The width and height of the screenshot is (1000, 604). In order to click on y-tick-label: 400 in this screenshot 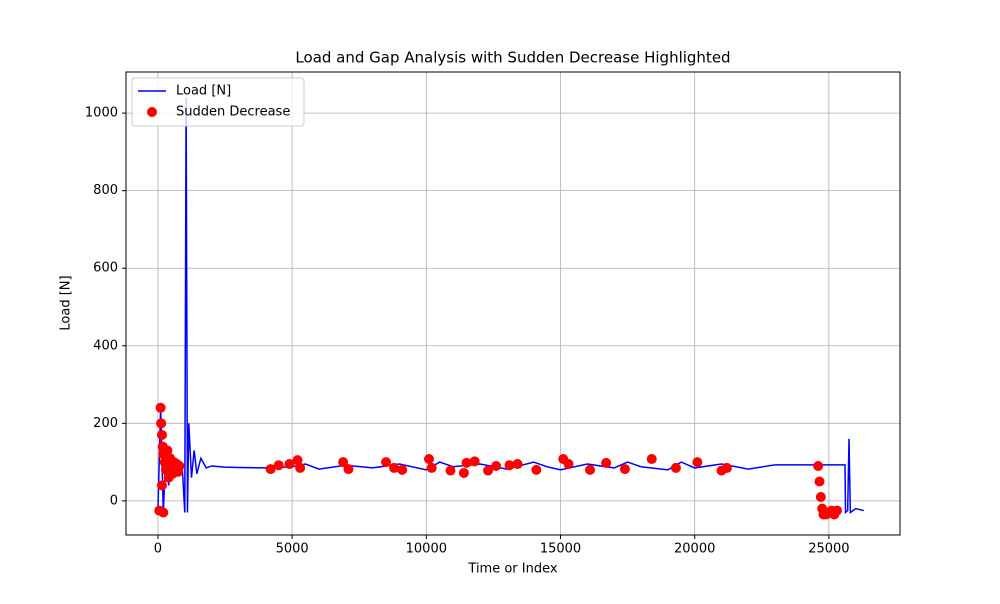, I will do `click(105, 345)`.